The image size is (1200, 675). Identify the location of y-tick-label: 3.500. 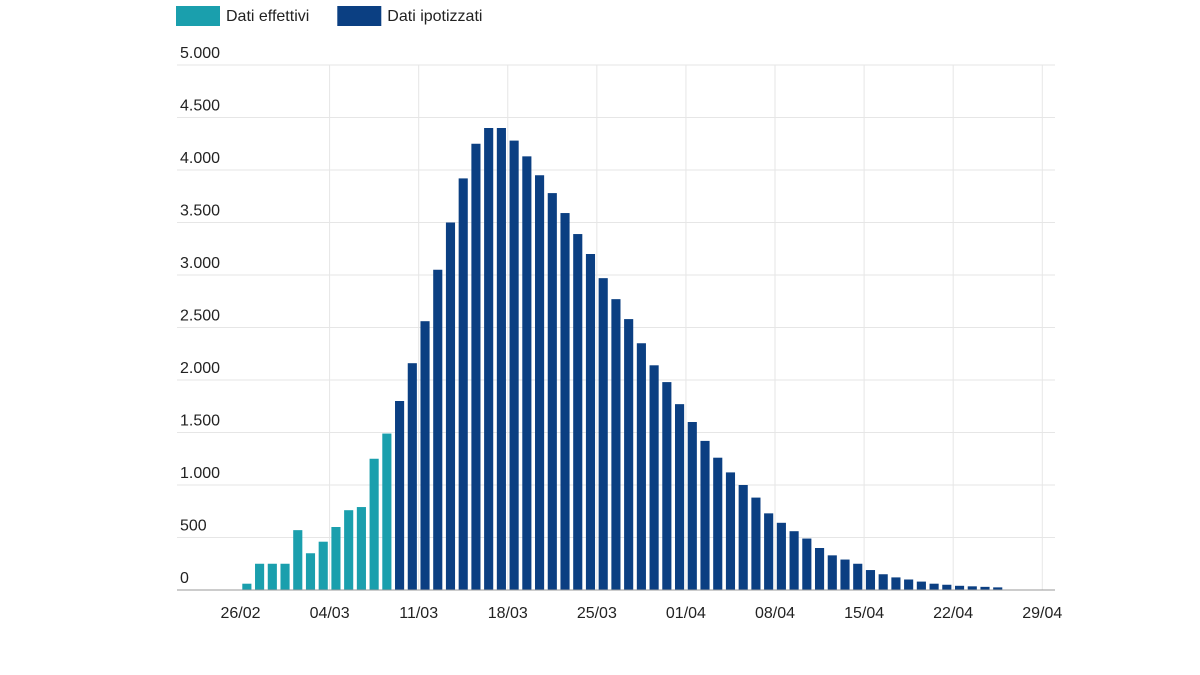
(200, 211).